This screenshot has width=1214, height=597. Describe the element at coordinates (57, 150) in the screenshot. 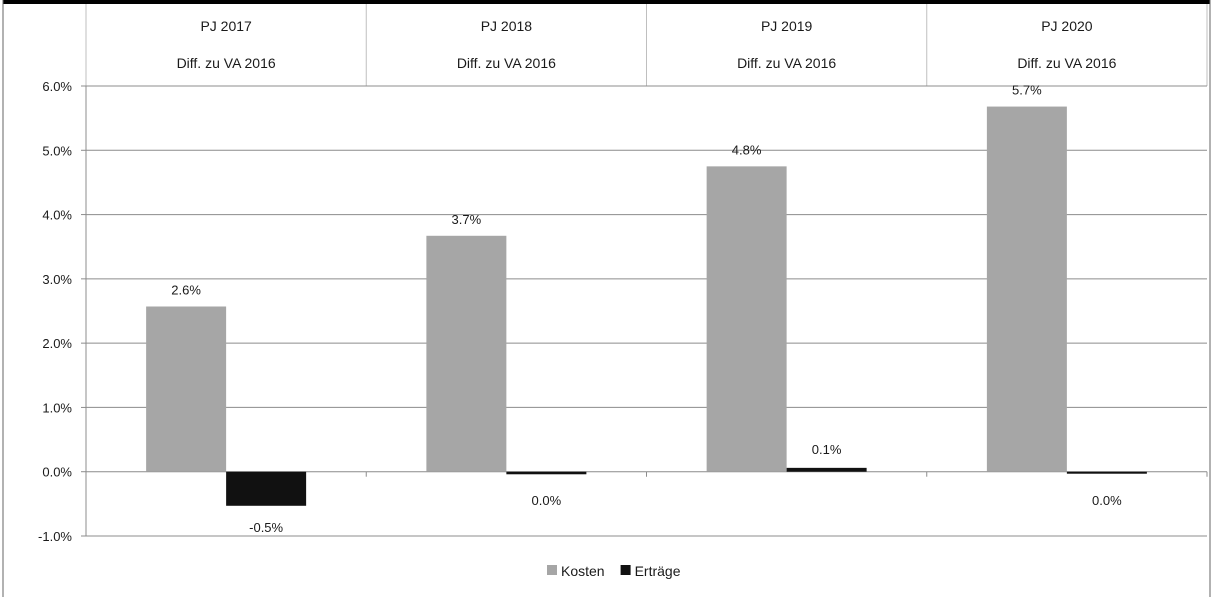

I see `y-tick-label: 5.0%` at that location.